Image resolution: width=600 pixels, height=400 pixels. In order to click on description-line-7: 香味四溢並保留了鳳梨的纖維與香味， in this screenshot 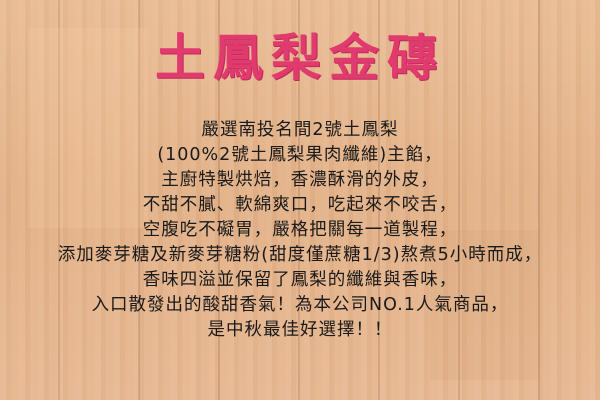, I will do `click(300, 280)`.